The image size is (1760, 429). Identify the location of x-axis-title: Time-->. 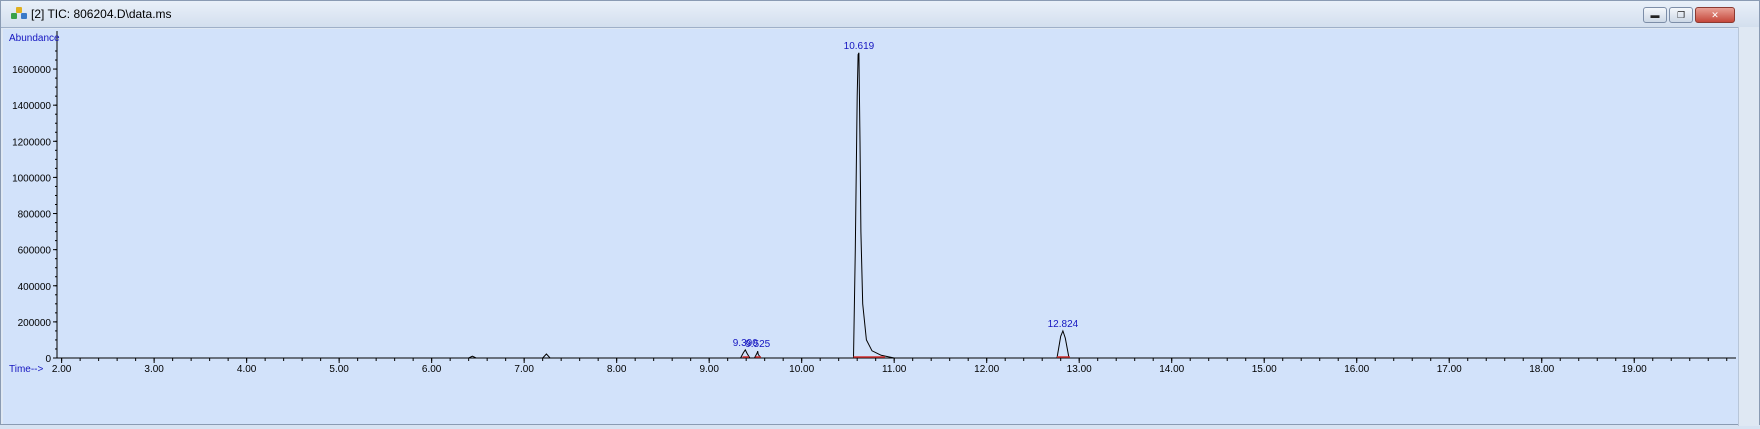
(26, 369).